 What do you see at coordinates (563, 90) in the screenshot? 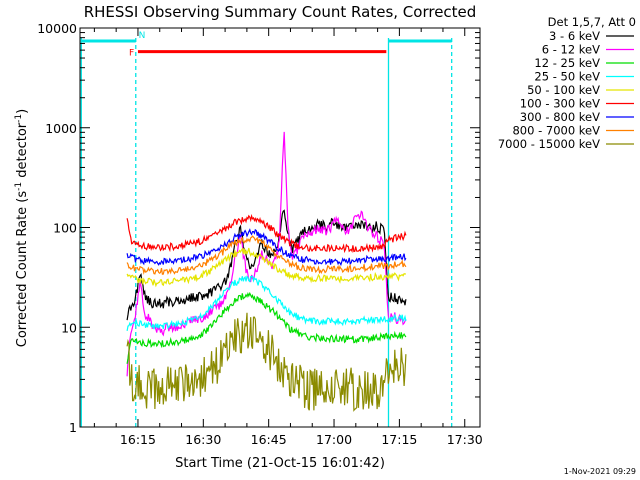
I see `legend-label: 50 - 100 keV` at bounding box center [563, 90].